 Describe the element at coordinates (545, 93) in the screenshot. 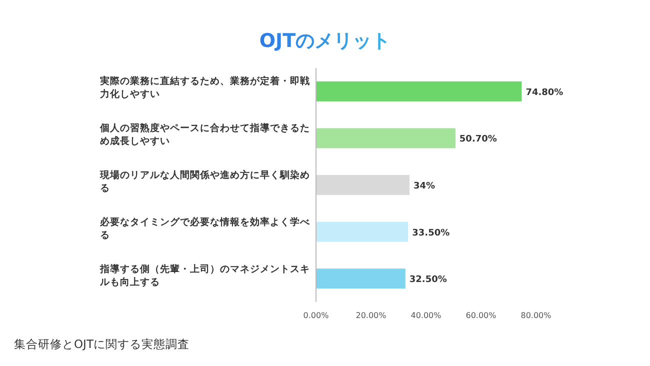

I see `data-label: 74.80%` at that location.